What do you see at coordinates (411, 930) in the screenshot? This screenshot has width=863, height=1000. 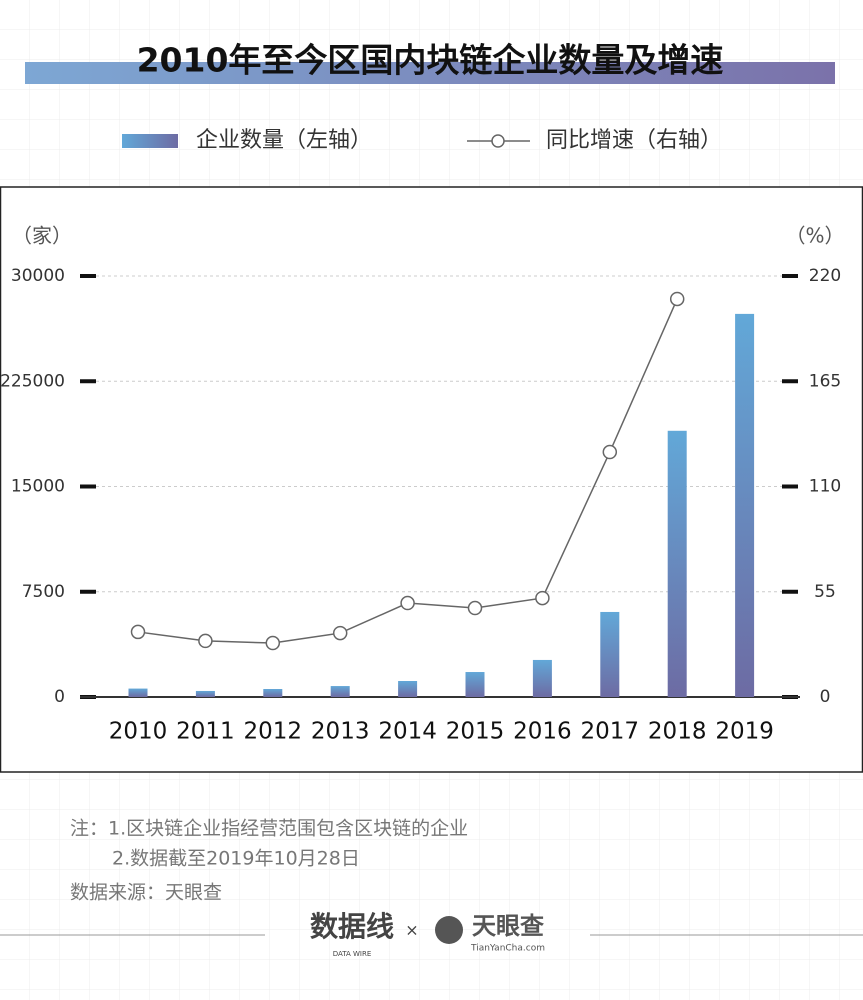 I see `footer-times: ×` at bounding box center [411, 930].